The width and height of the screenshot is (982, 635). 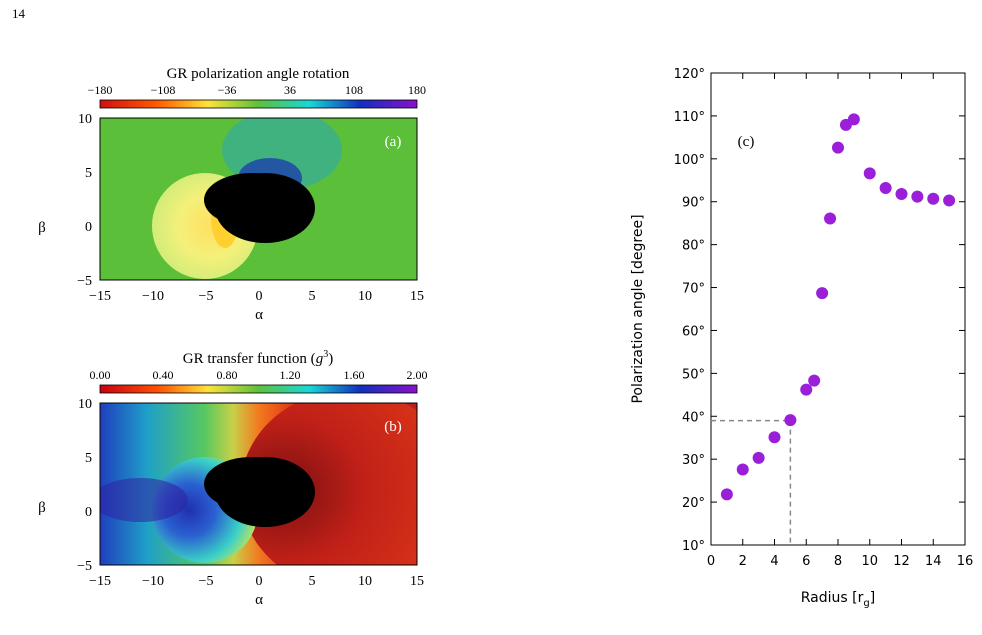 I want to click on panel-a-colorbar, so click(x=258, y=104).